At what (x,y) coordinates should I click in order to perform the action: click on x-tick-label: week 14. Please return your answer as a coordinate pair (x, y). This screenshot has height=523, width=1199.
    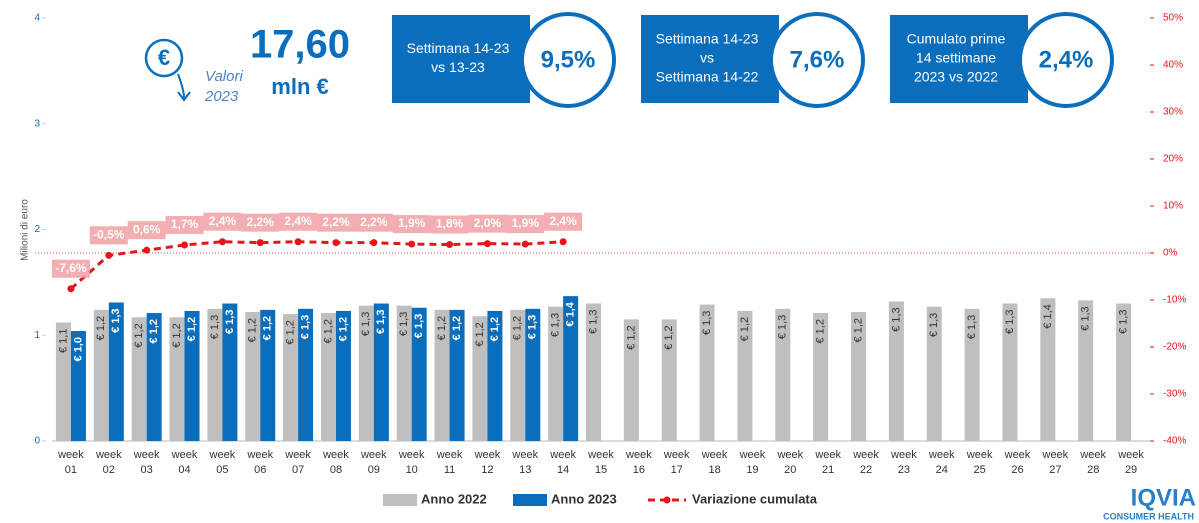
    Looking at the image, I should click on (562, 462).